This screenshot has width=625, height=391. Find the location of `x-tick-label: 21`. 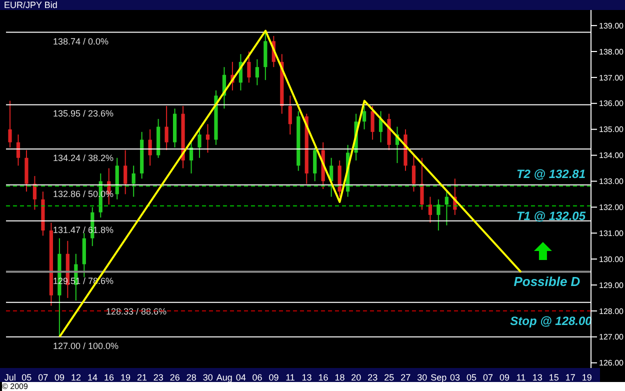

x-tick-label: 21 is located at coordinates (141, 377).